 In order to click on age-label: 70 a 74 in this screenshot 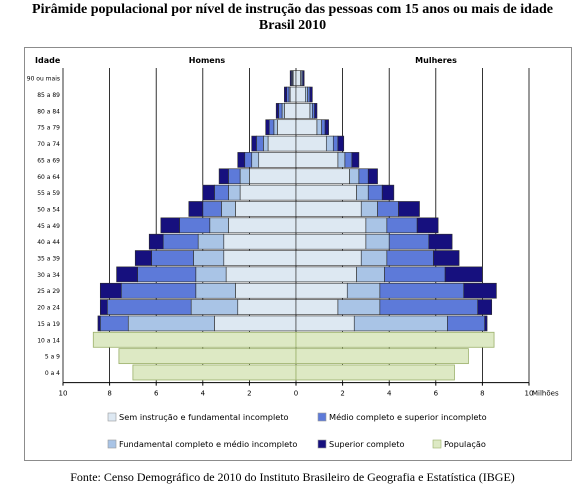, I will do `click(48, 144)`.